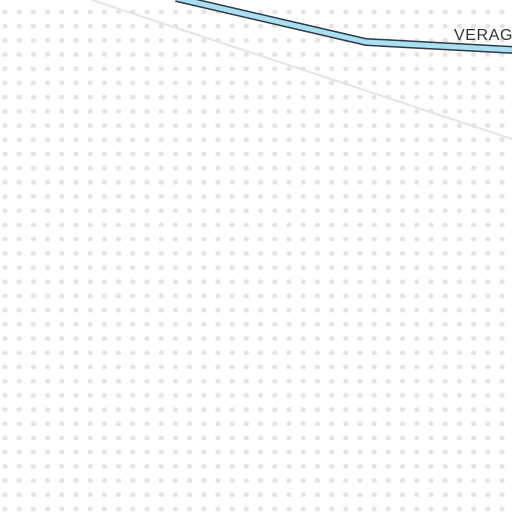 This screenshot has height=512, width=512. I want to click on major-road-fill, so click(343, 26).